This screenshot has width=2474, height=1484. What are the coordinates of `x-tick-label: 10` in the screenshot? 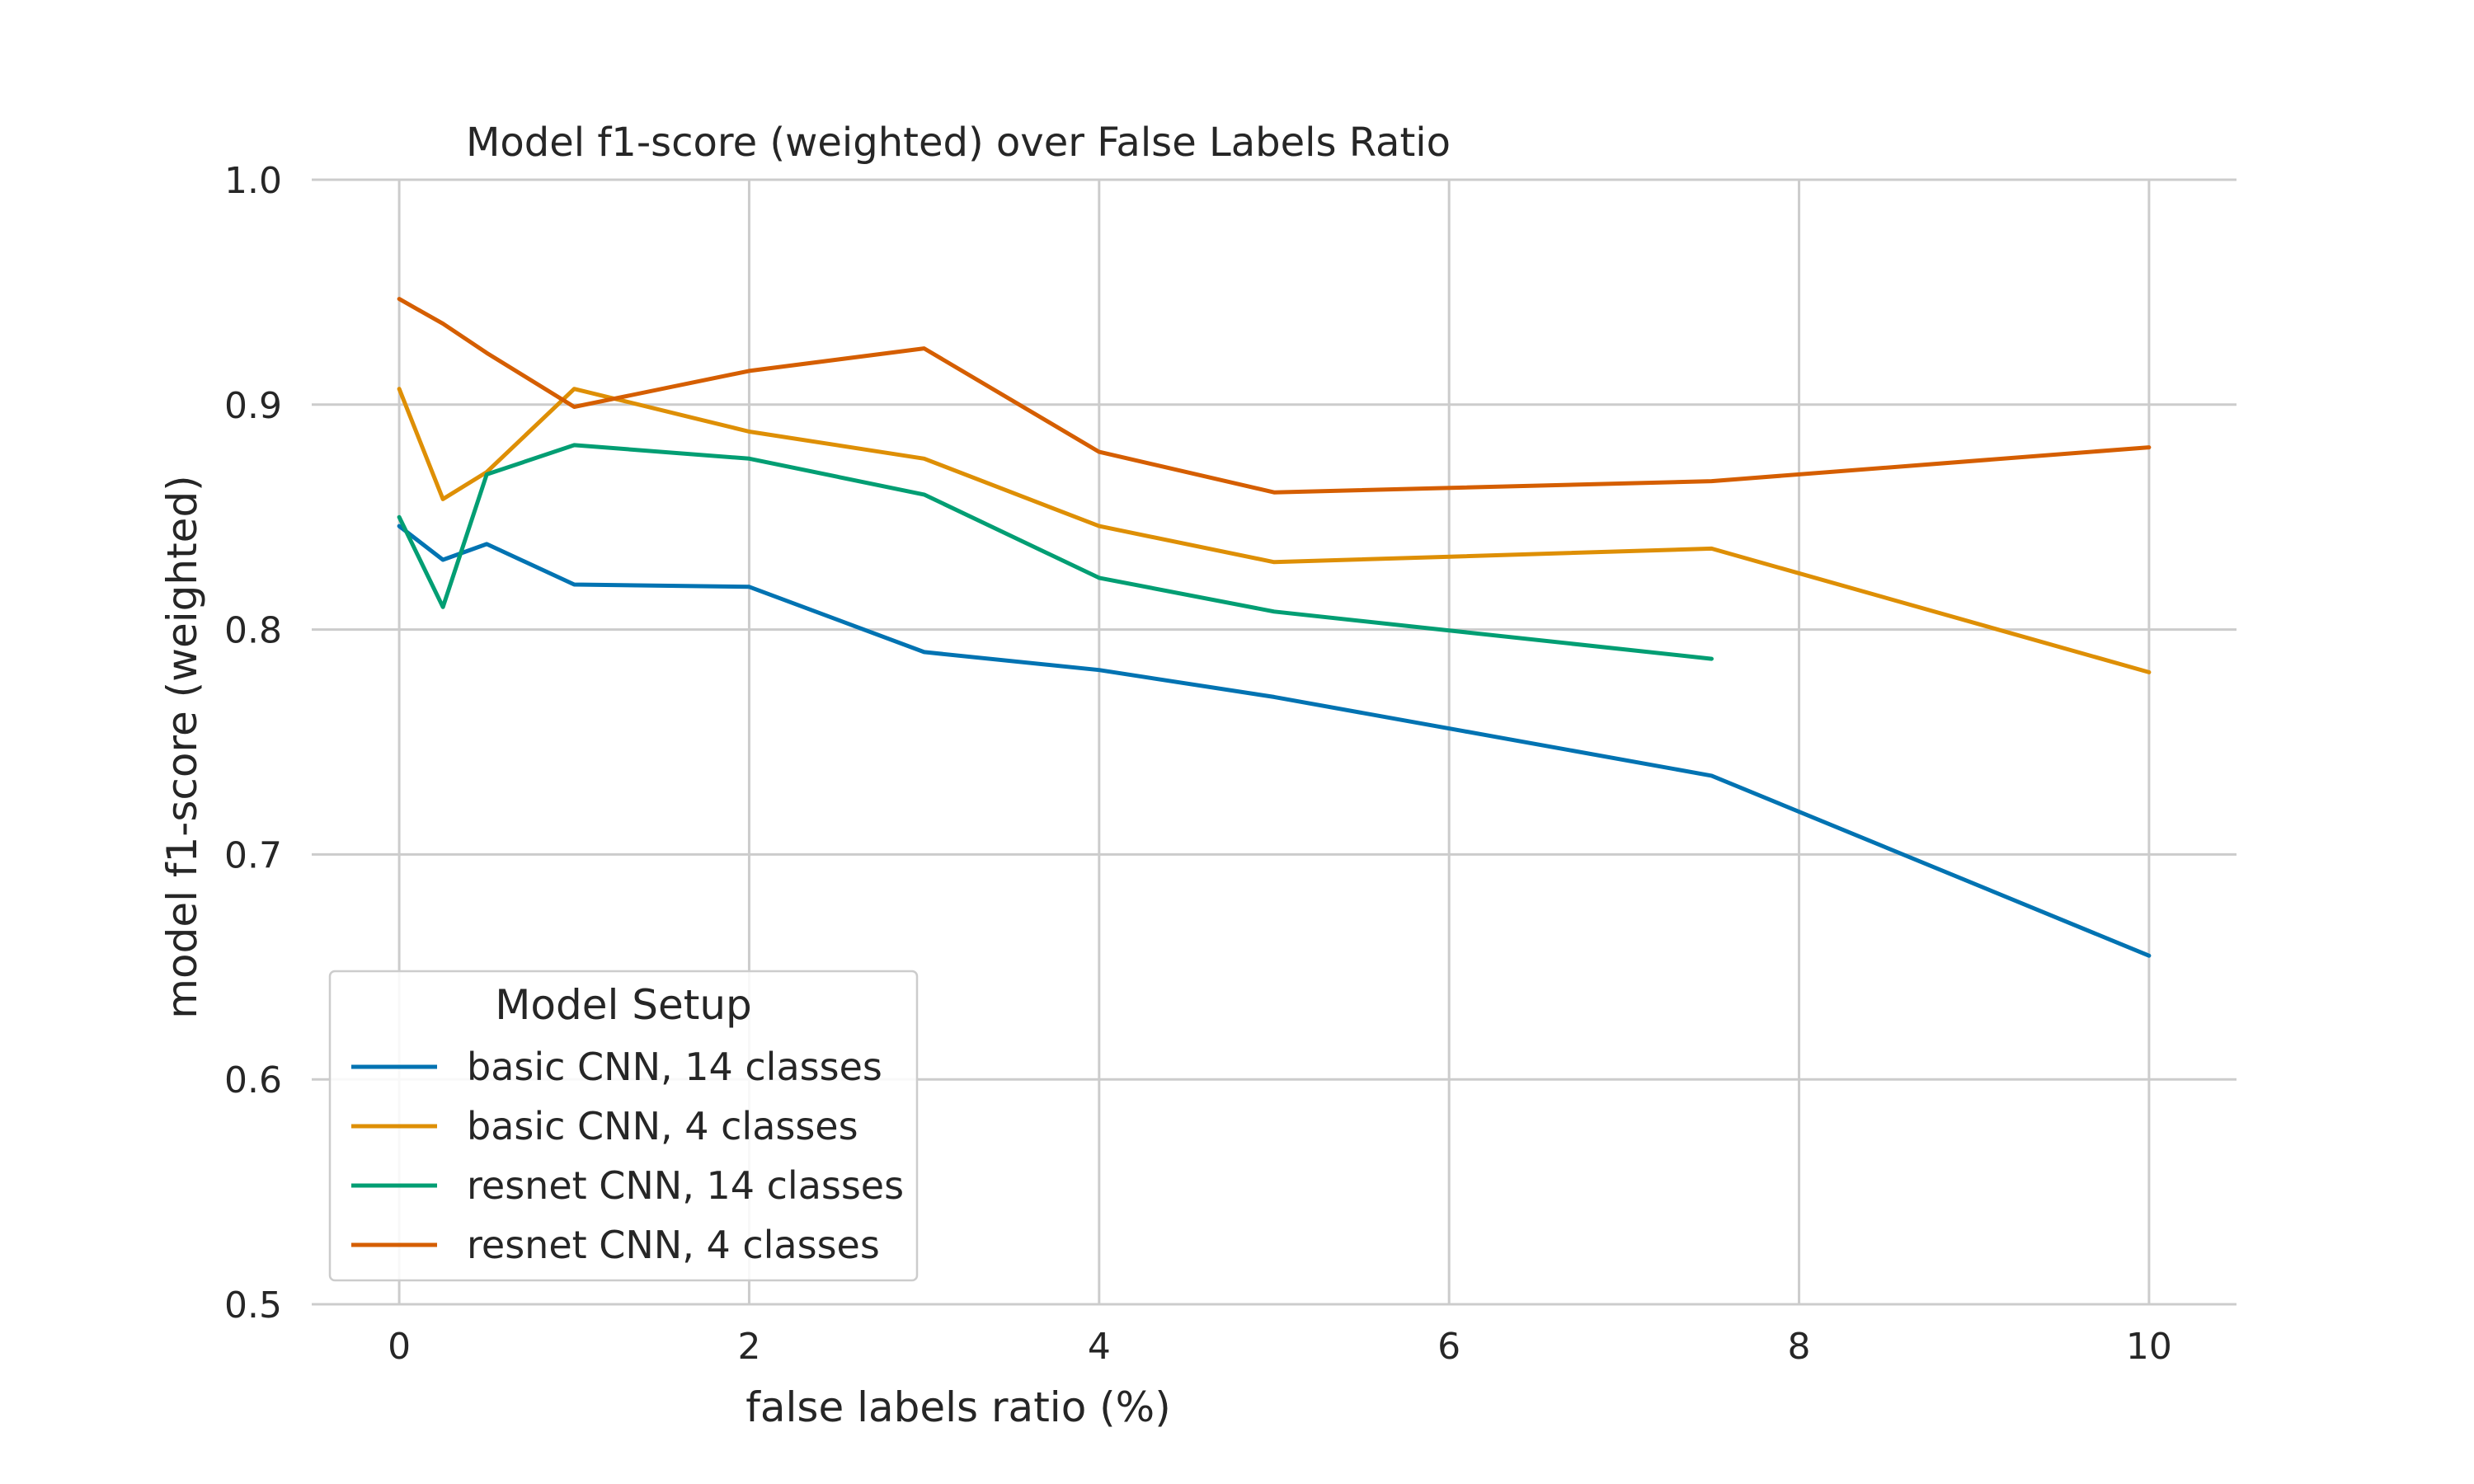 It's located at (2149, 1347).